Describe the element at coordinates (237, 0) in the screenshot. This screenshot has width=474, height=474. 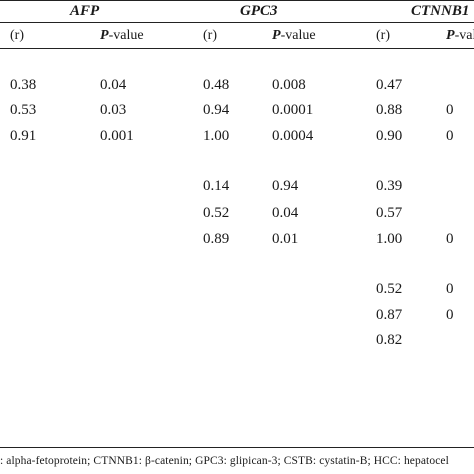
I see `table-top-rule` at that location.